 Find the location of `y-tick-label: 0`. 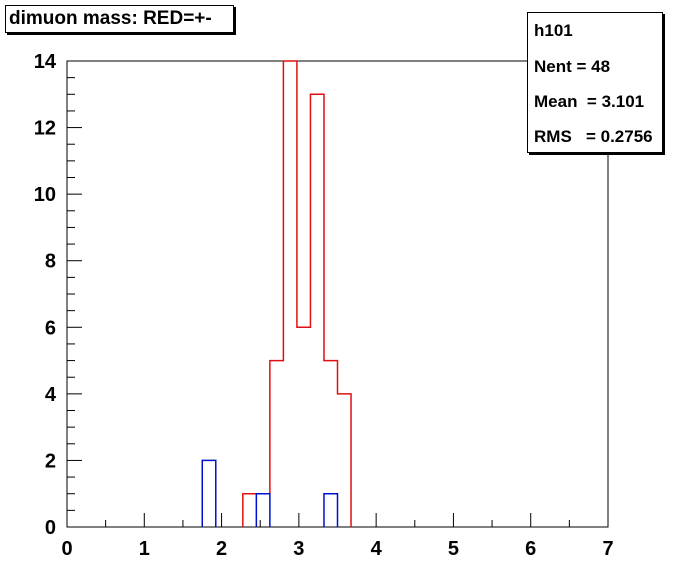

y-tick-label: 0 is located at coordinates (50, 528).